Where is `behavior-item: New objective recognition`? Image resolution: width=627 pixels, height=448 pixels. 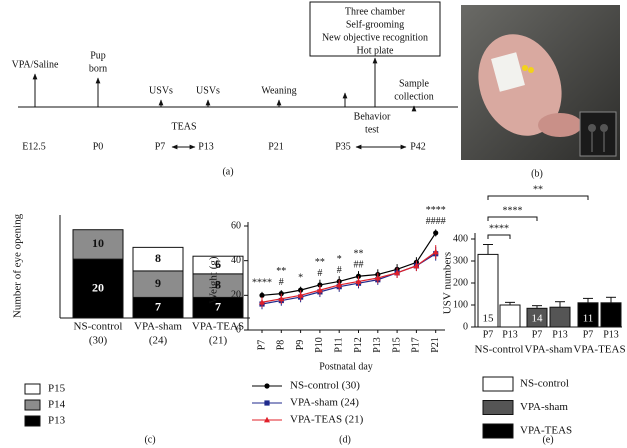
behavior-item: New objective recognition is located at coordinates (375, 37).